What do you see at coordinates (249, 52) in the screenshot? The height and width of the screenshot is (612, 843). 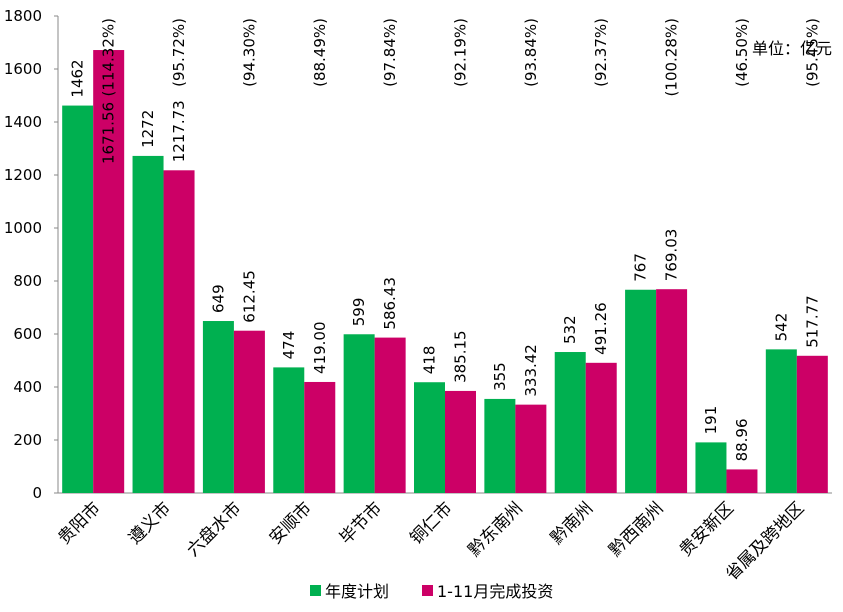 I see `data-label-percent: (94.30%)` at bounding box center [249, 52].